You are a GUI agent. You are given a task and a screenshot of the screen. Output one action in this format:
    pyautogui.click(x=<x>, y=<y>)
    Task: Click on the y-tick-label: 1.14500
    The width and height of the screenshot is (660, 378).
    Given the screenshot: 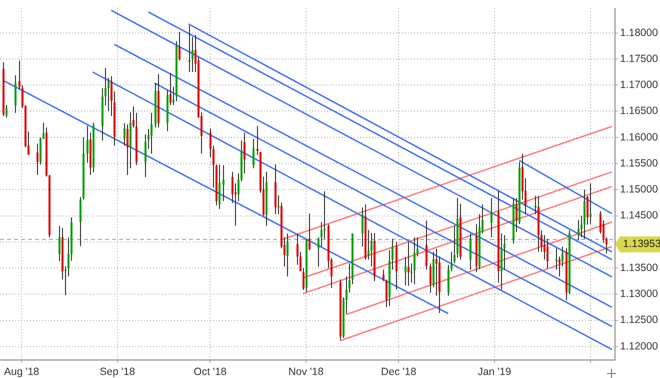 What is the action you would take?
    pyautogui.click(x=639, y=216)
    